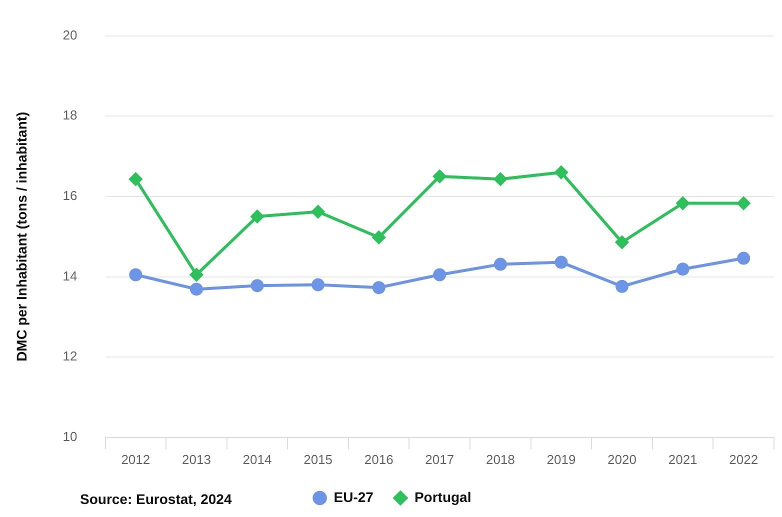  What do you see at coordinates (21, 237) in the screenshot?
I see `y-axis-title: DMC per Inhabitant (tons / inhabitant)` at bounding box center [21, 237].